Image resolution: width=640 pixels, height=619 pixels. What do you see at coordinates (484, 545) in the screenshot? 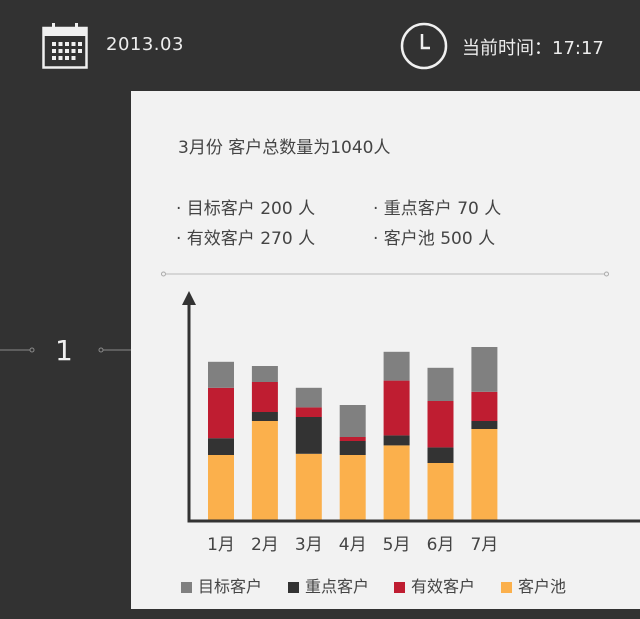
I see `x-tick-label-7: 7月` at bounding box center [484, 545].